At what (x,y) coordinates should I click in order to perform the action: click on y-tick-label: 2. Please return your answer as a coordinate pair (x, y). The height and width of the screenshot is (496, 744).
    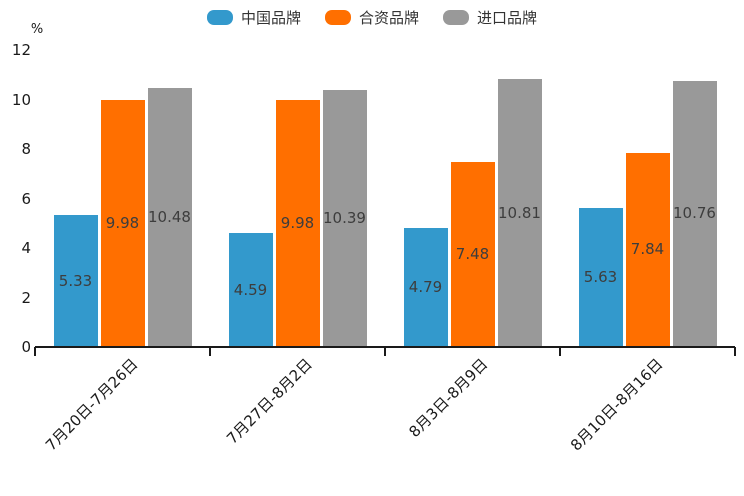
    Looking at the image, I should click on (26, 297).